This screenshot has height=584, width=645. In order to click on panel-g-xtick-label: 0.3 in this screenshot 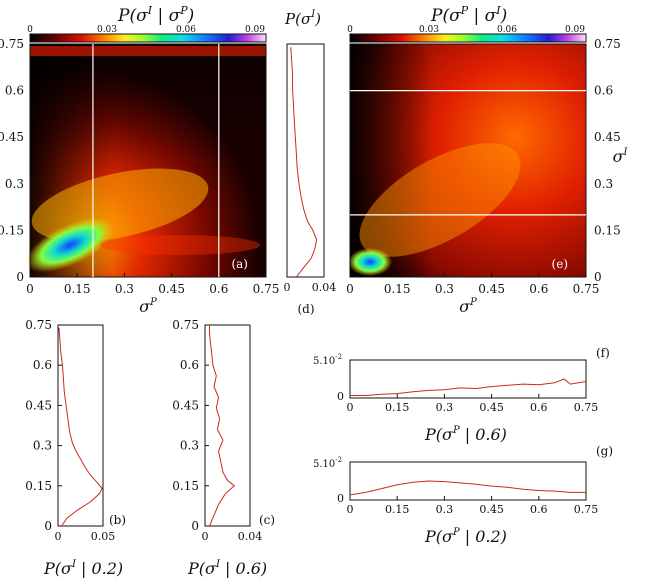, I will do `click(445, 509)`.